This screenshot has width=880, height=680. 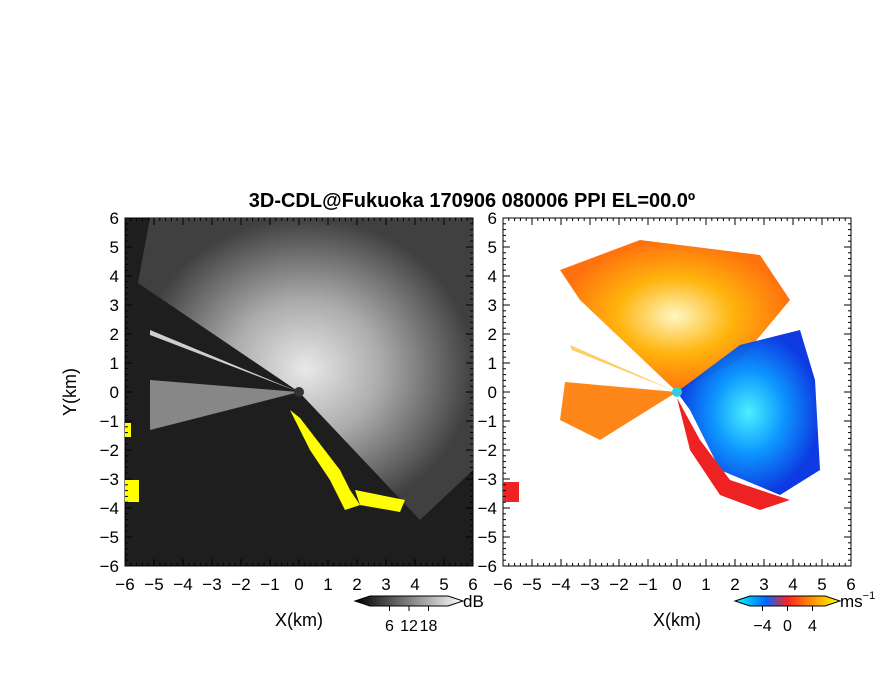 I want to click on velocity-xlabel: X(km), so click(x=677, y=620).